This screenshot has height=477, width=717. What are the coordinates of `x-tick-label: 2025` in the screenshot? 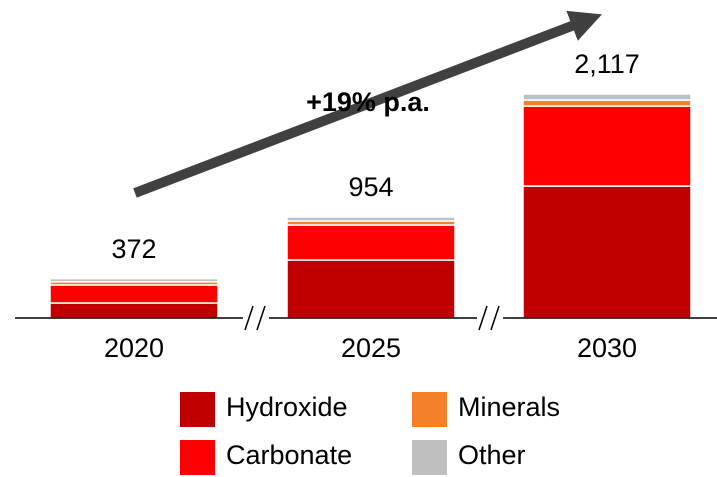 It's located at (371, 348).